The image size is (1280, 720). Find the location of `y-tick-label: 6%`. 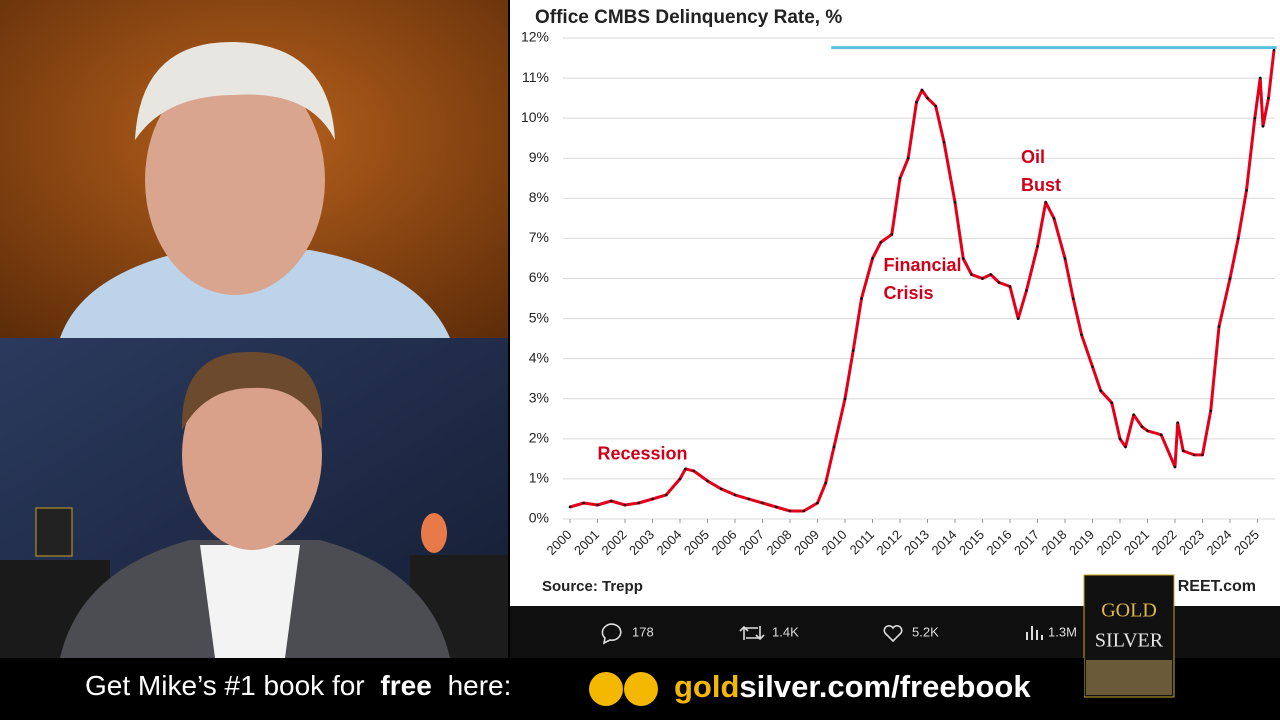

y-tick-label: 6% is located at coordinates (539, 277).